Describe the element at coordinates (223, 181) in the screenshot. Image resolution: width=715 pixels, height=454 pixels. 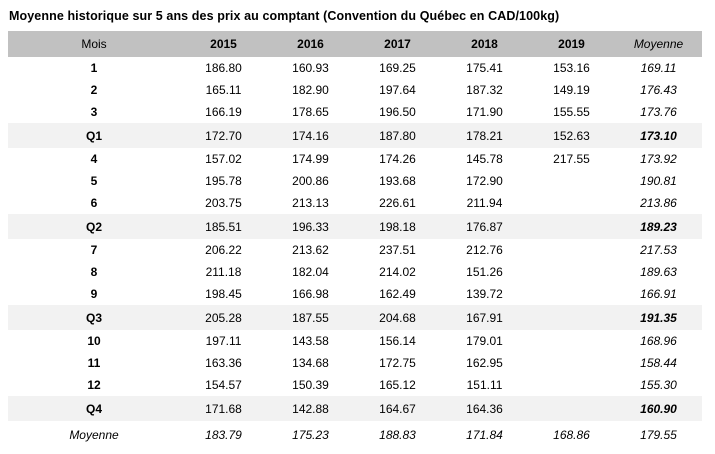
I see `value-cell: 195.78` at that location.